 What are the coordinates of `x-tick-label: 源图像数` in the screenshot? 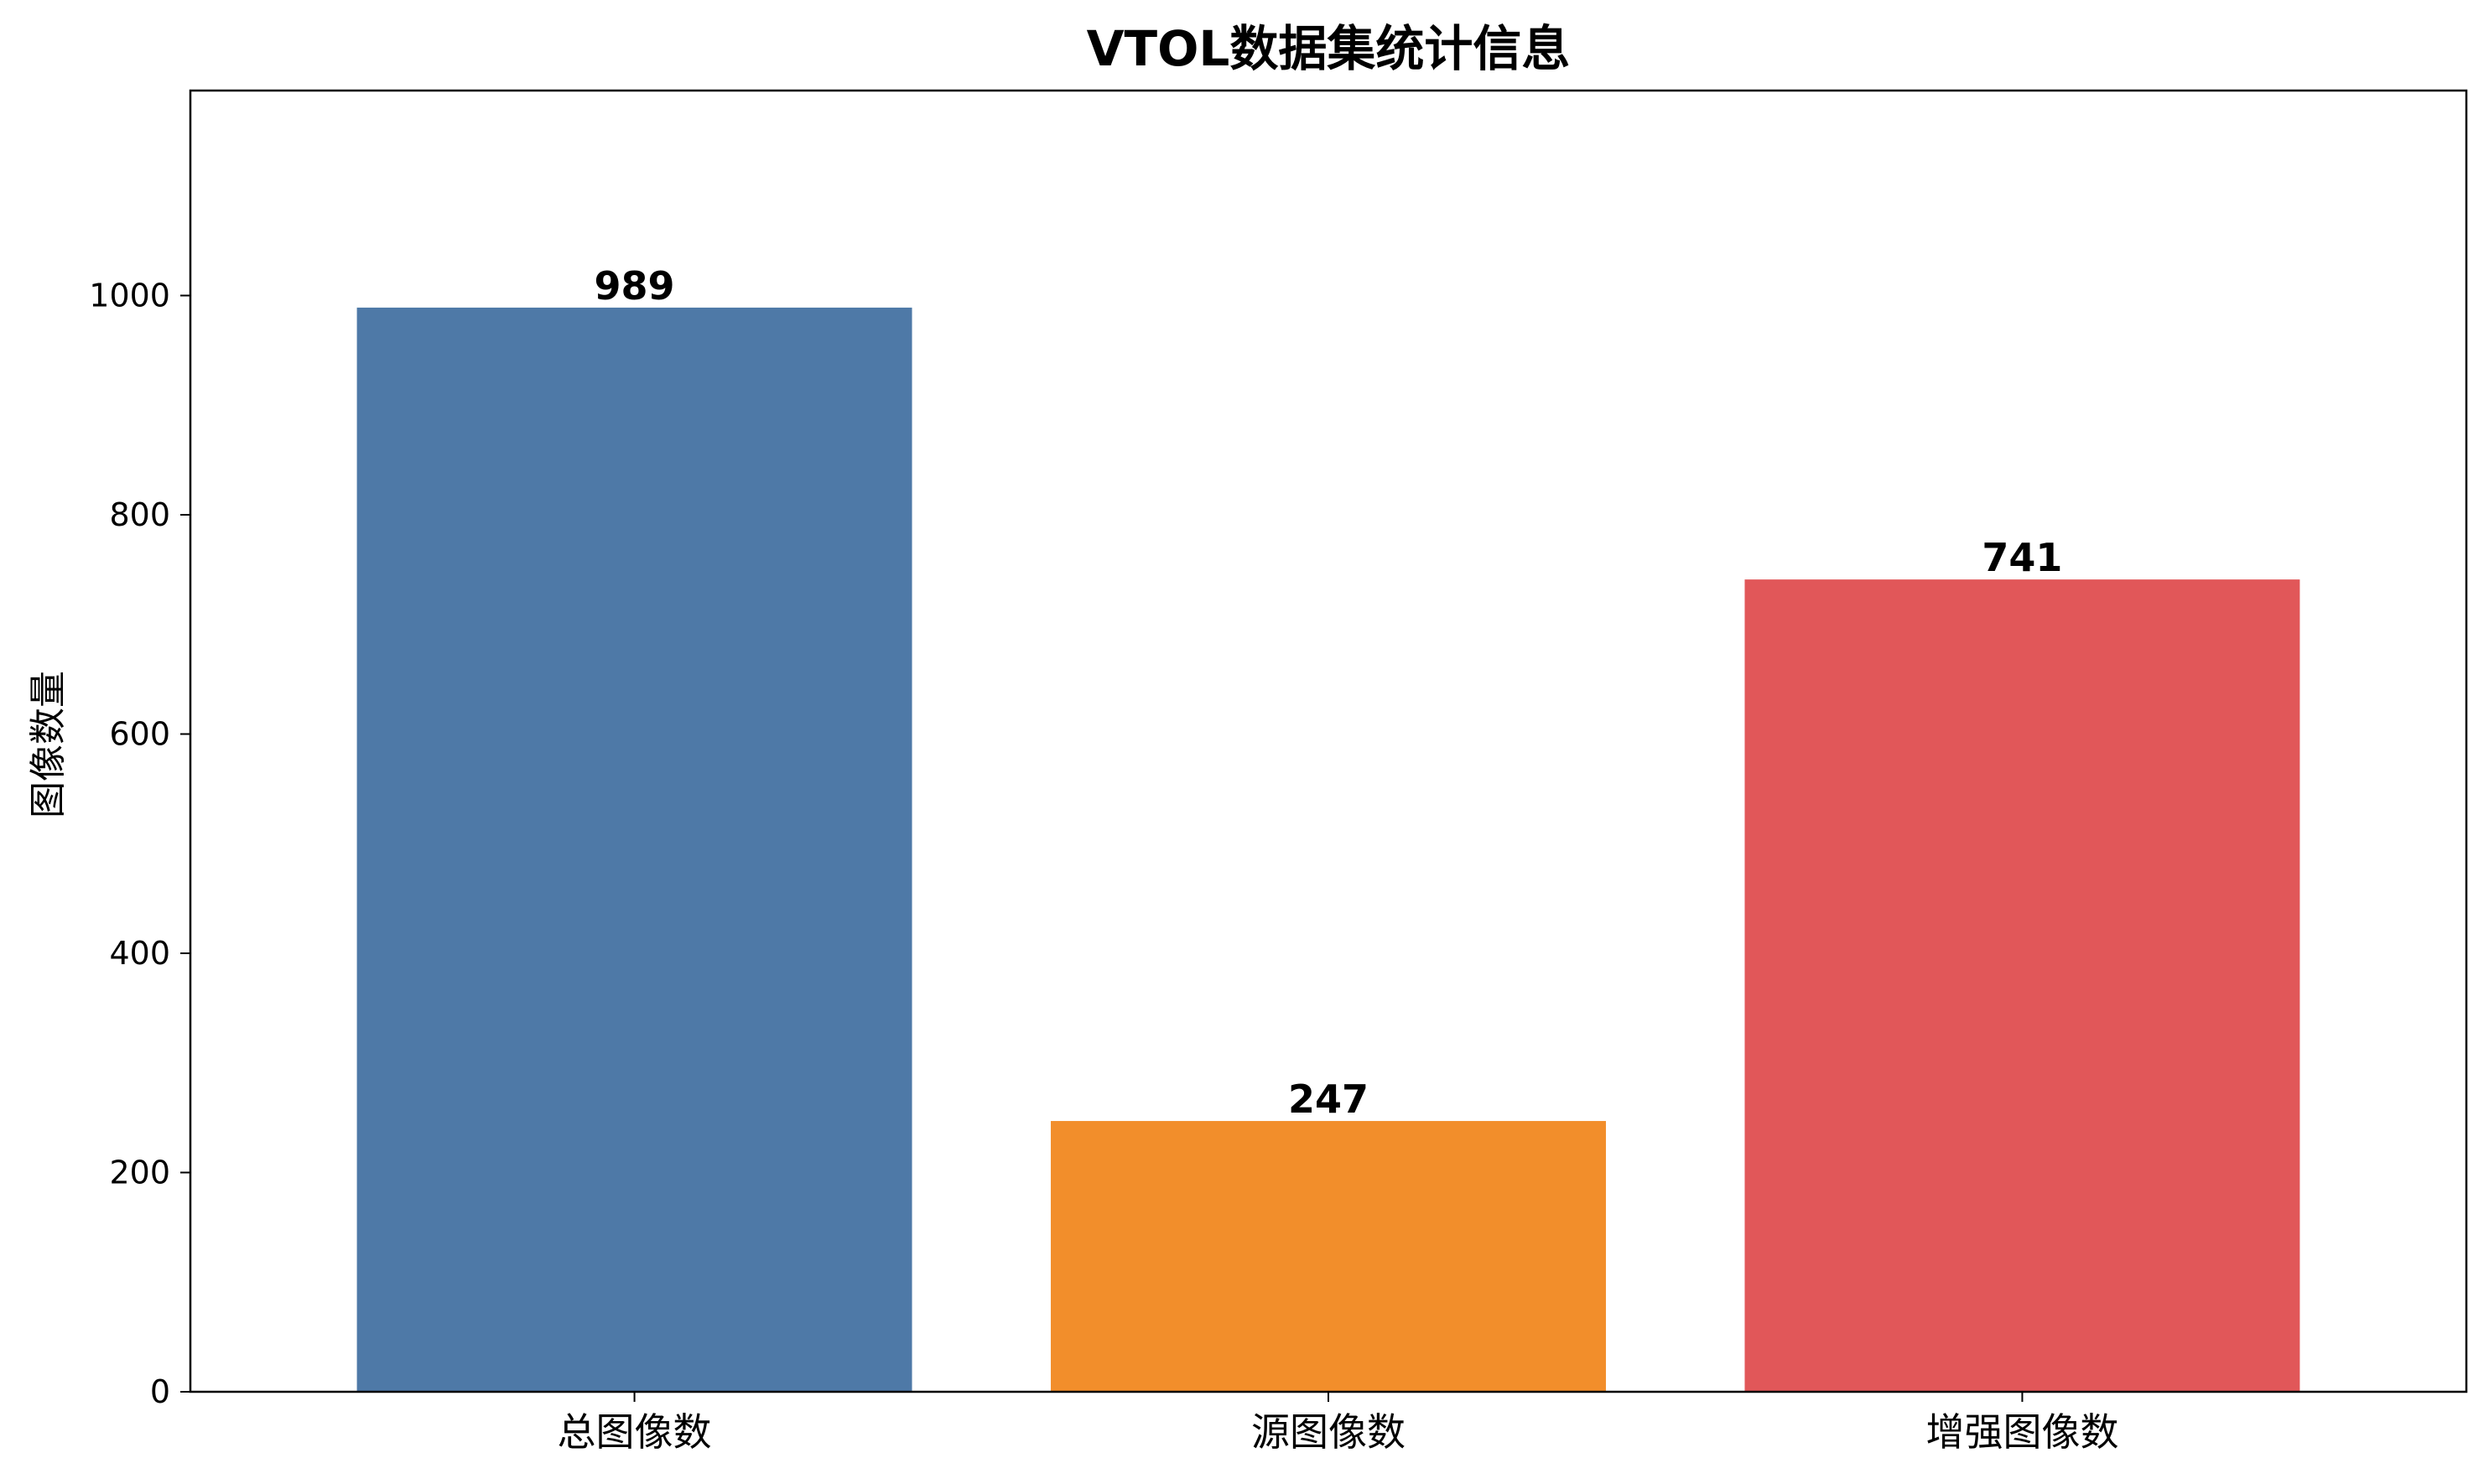 It's located at (1328, 1432).